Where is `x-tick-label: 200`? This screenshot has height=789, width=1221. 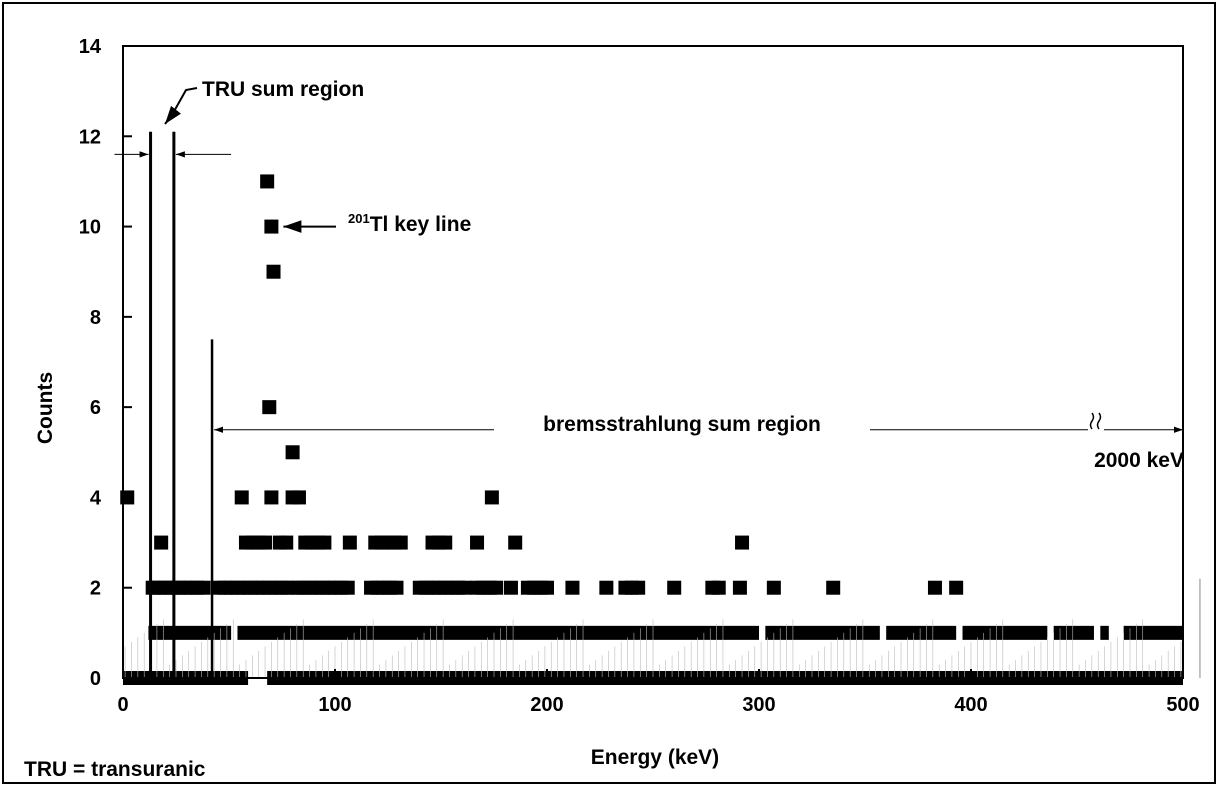
x-tick-label: 200 is located at coordinates (546, 705).